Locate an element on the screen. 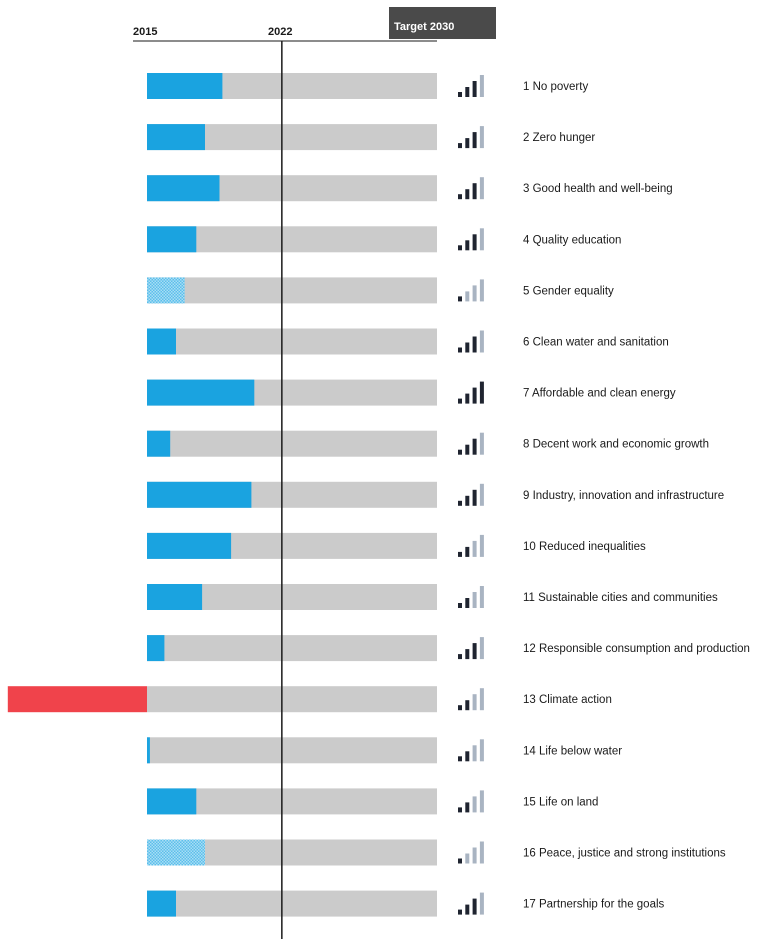 The image size is (773, 939). chart-row: 5 Gender equality is located at coordinates (380, 290).